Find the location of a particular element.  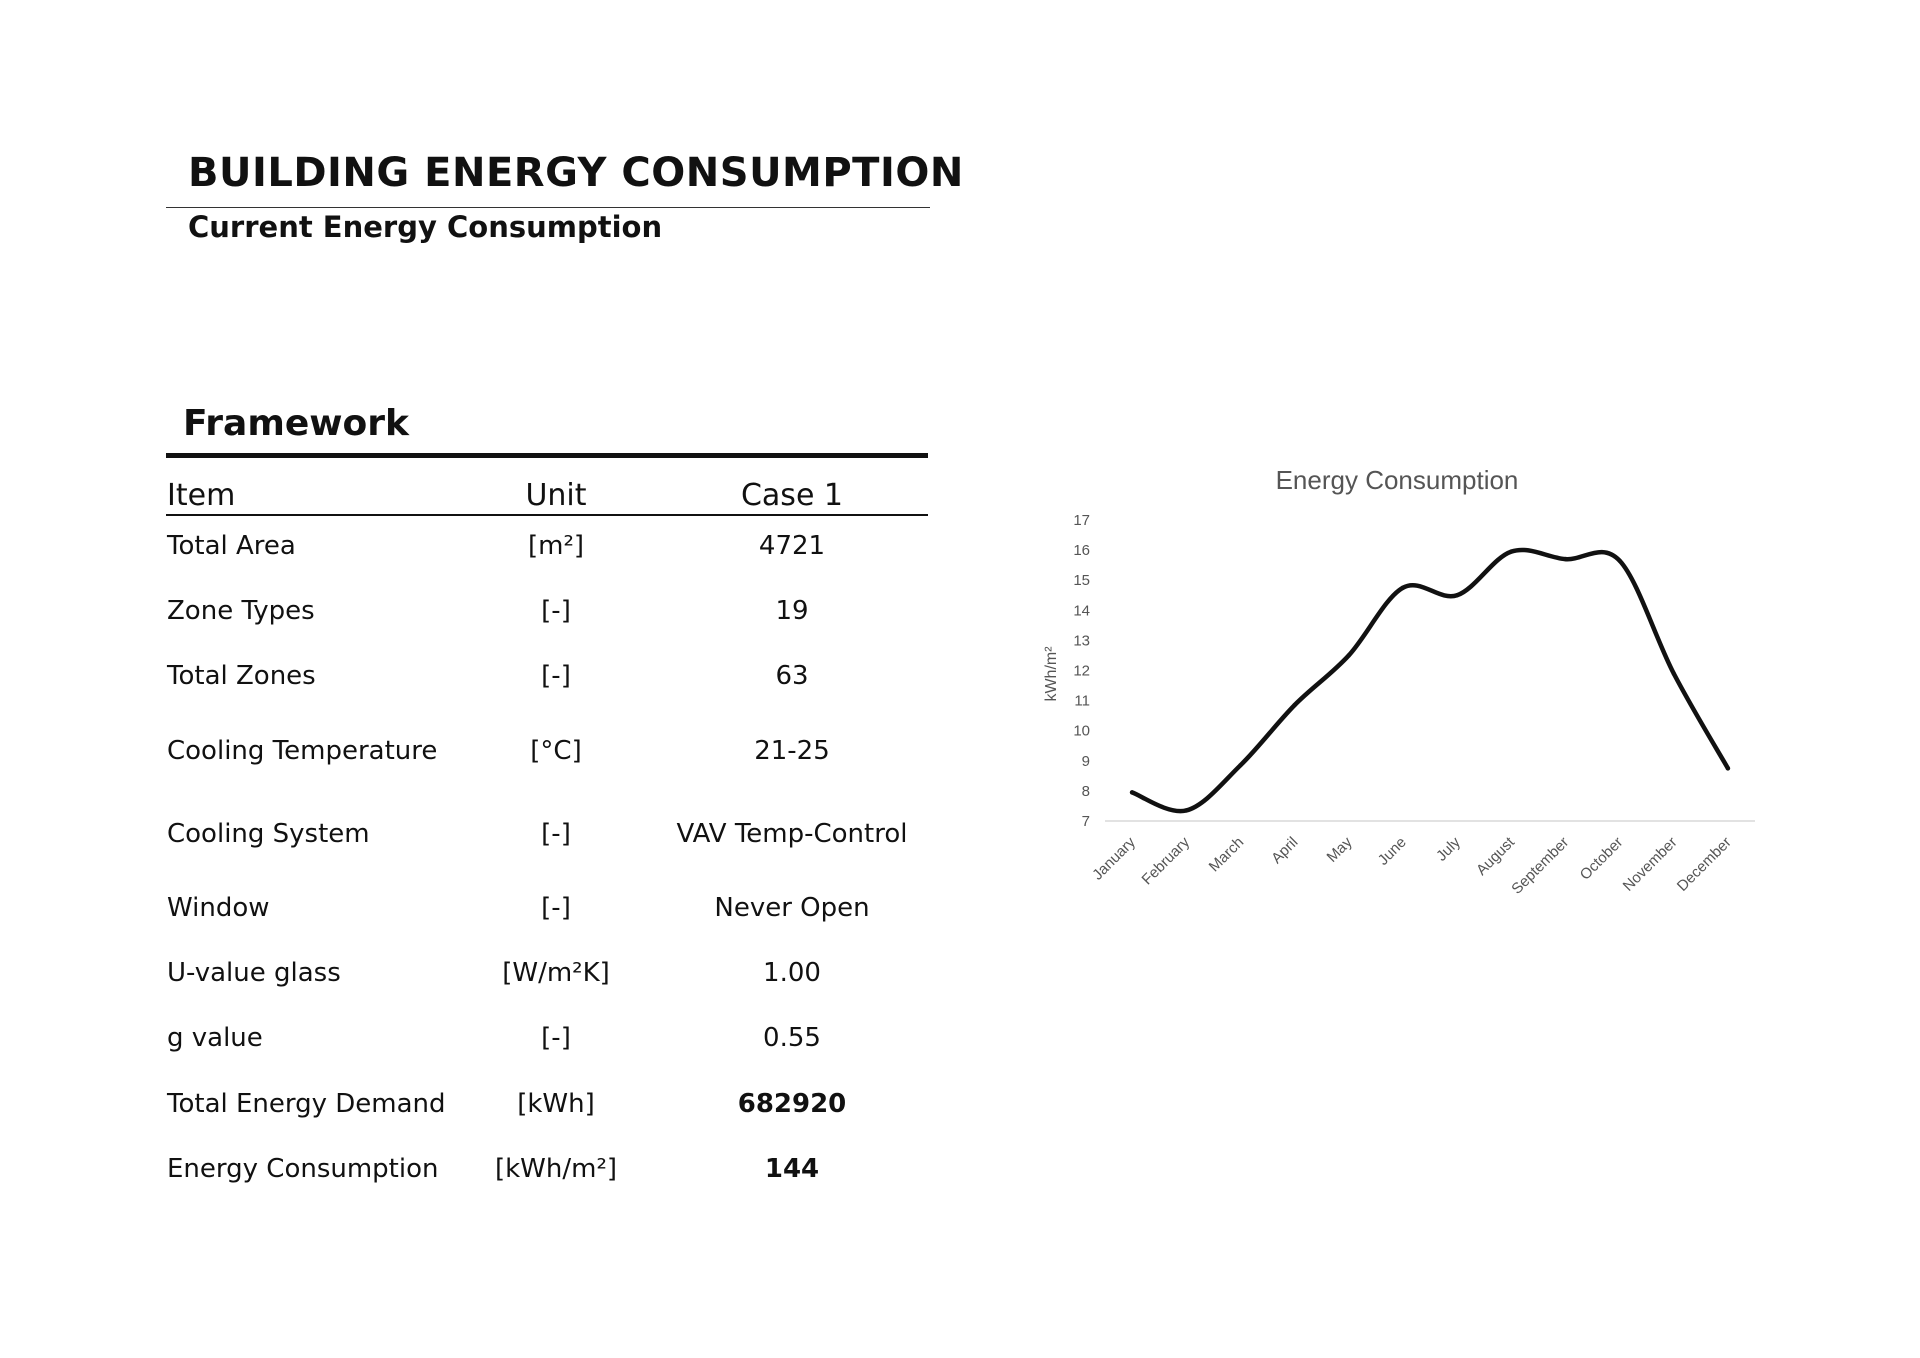

row-item: Total Energy Demand is located at coordinates (306, 1104).